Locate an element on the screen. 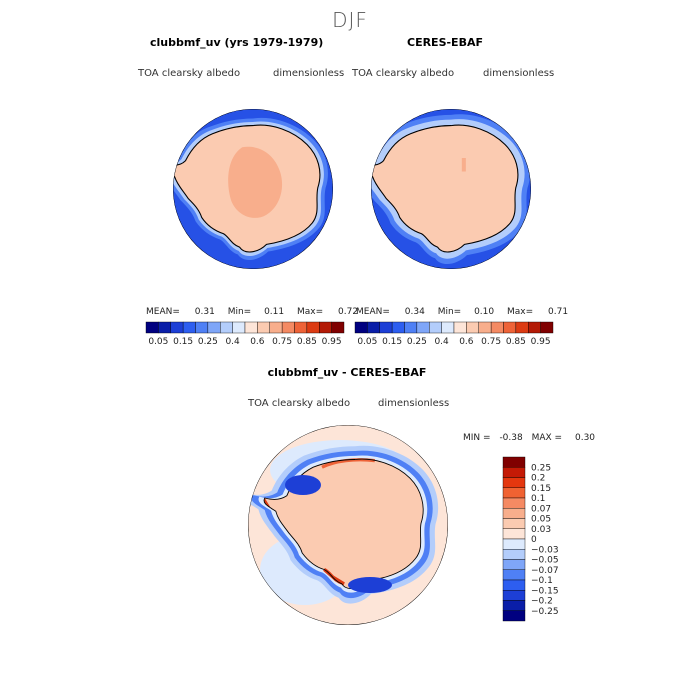 The width and height of the screenshot is (700, 700). panel3-variable-label: TOA clearsky albedo is located at coordinates (299, 403).